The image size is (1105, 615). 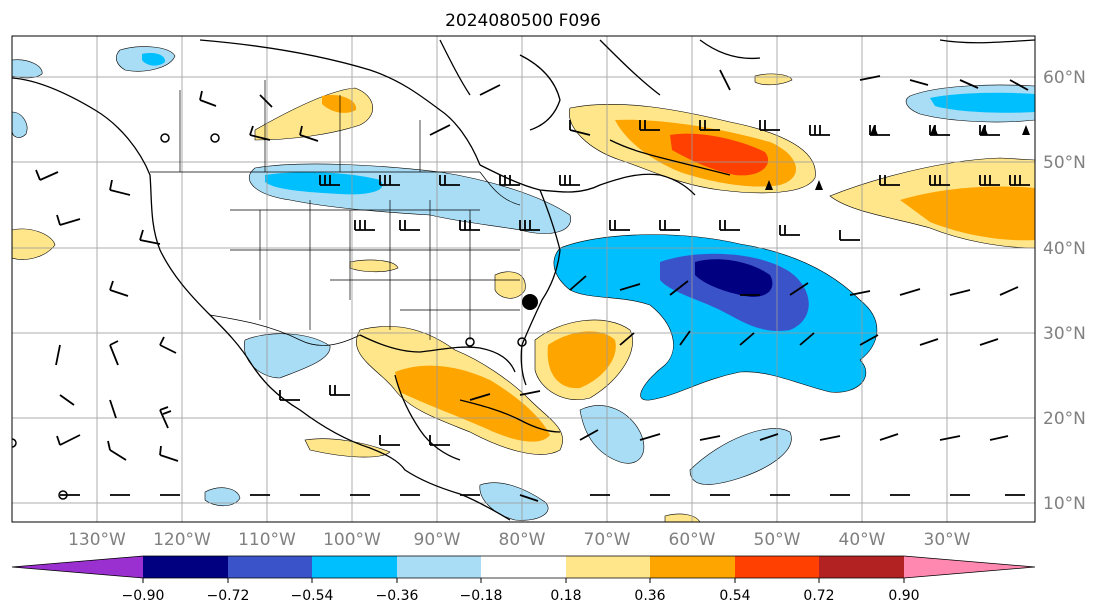 What do you see at coordinates (967, 213) in the screenshot?
I see `positive-anomaly-mid-atlantic-core` at bounding box center [967, 213].